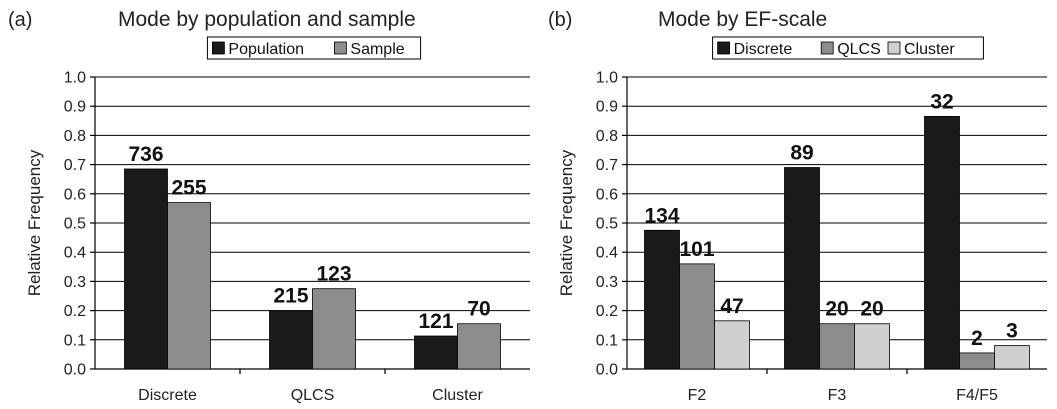  I want to click on data-label: 123, so click(333, 274).